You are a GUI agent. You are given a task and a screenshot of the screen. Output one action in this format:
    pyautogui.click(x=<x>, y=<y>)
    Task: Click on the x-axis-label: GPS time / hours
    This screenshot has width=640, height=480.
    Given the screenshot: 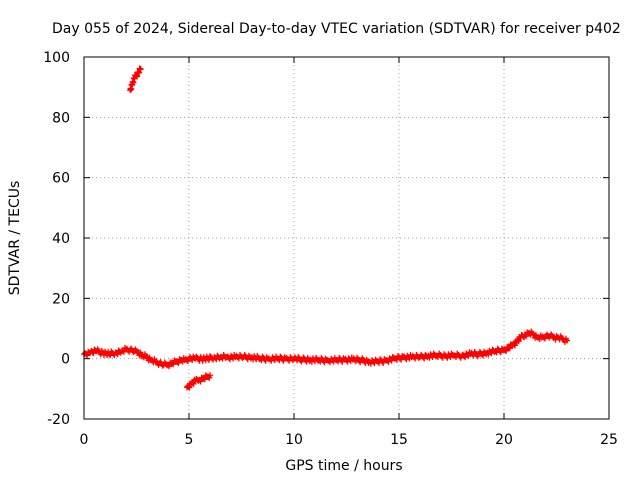 What is the action you would take?
    pyautogui.click(x=343, y=466)
    